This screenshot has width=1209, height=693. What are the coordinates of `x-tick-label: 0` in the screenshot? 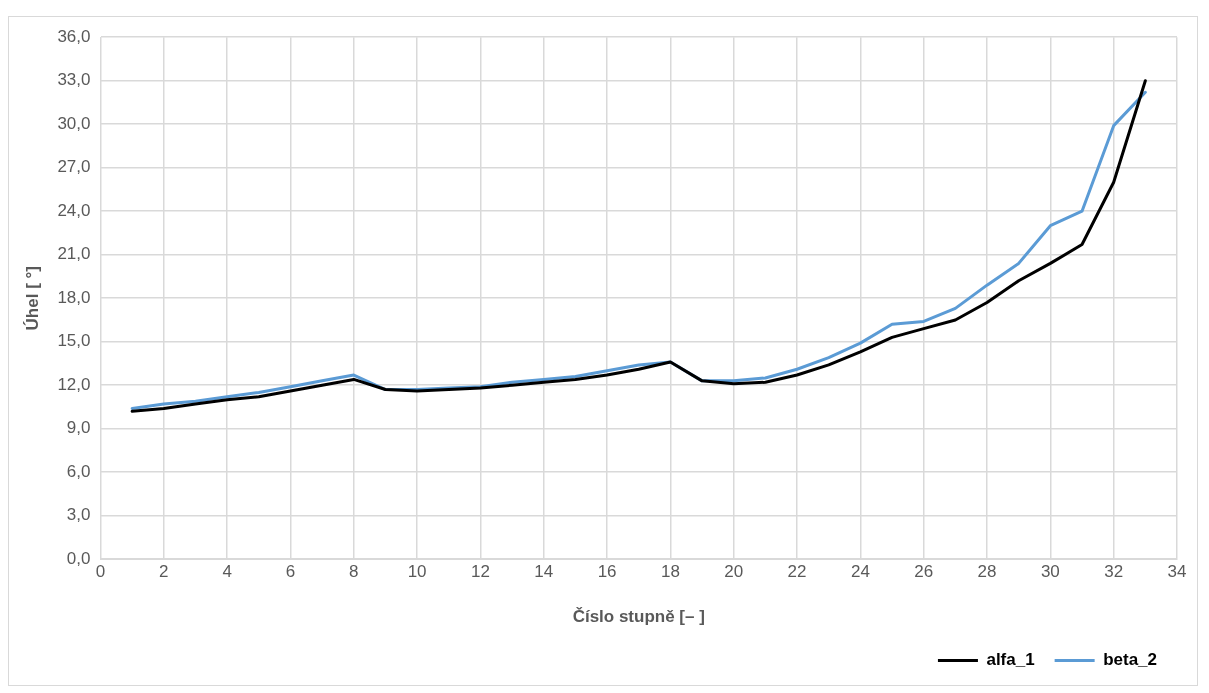 It's located at (100, 572).